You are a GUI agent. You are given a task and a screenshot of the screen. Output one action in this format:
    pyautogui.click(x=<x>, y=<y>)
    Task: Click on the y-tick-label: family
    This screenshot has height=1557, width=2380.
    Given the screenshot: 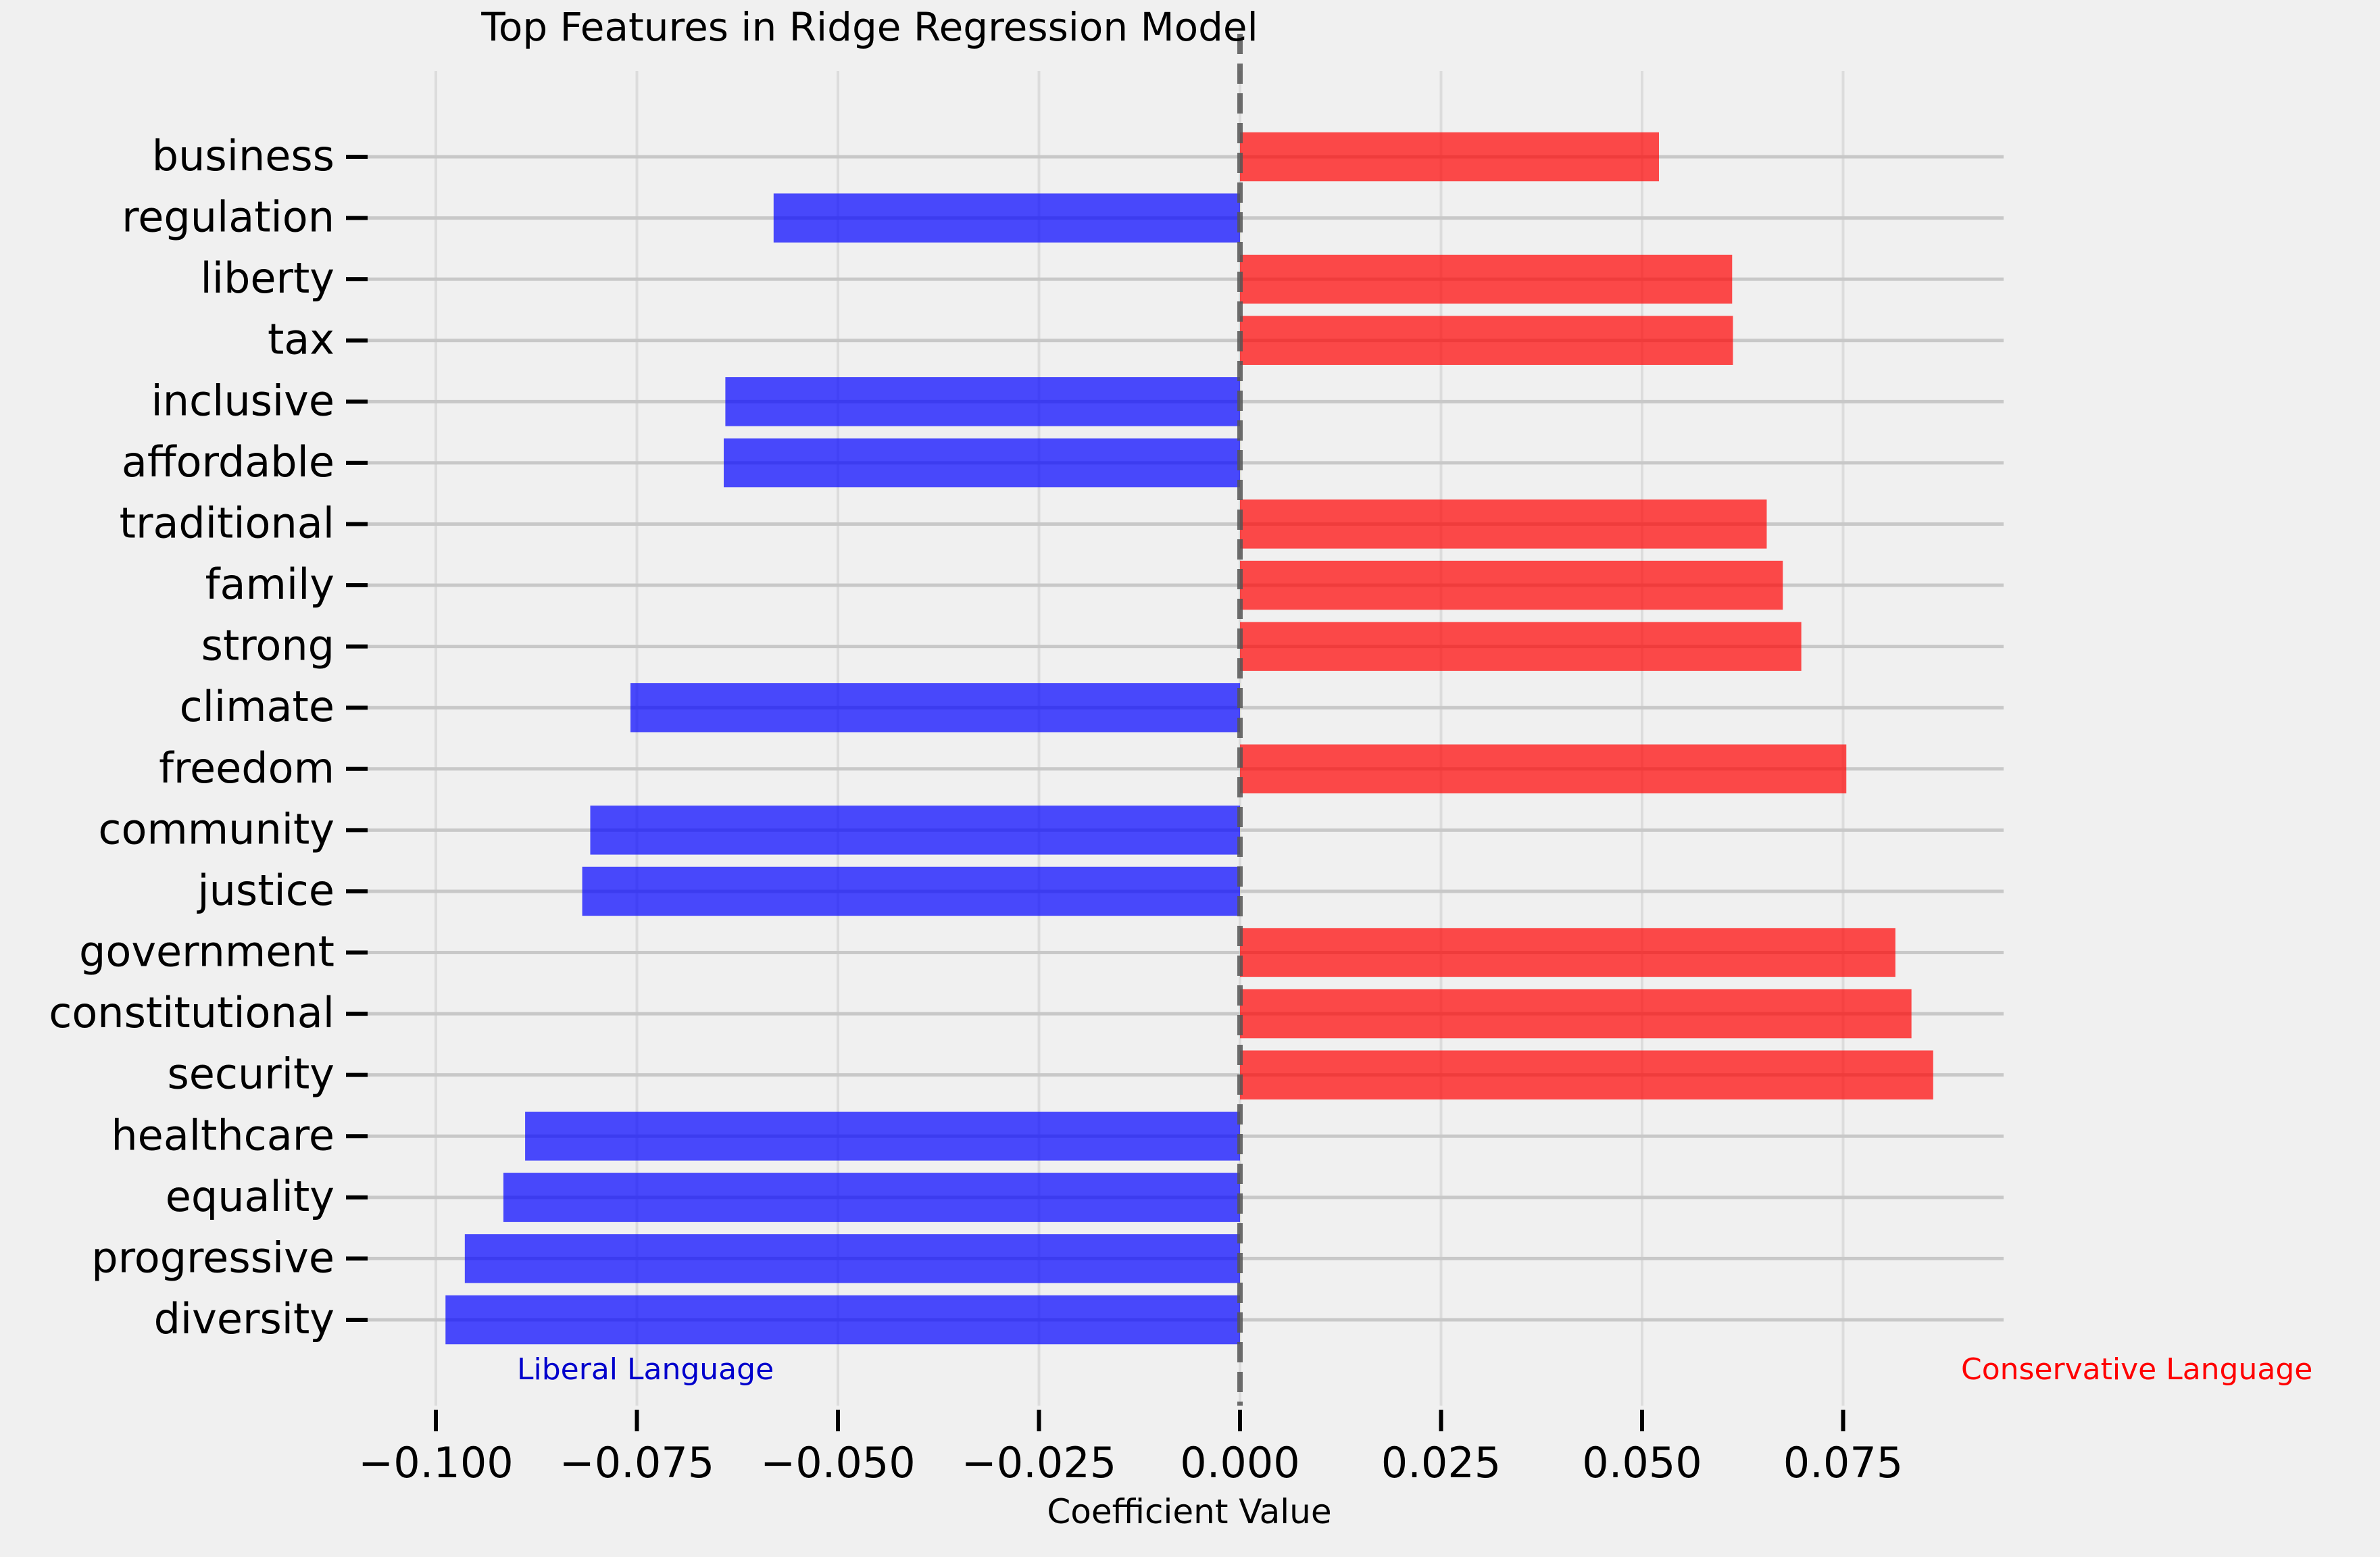 What is the action you would take?
    pyautogui.click(x=269, y=584)
    